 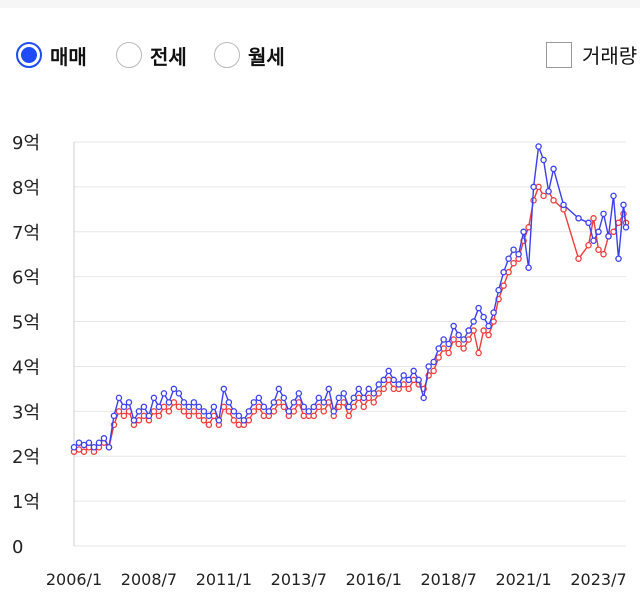 What do you see at coordinates (26, 457) in the screenshot?
I see `y-tick-label: 2억` at bounding box center [26, 457].